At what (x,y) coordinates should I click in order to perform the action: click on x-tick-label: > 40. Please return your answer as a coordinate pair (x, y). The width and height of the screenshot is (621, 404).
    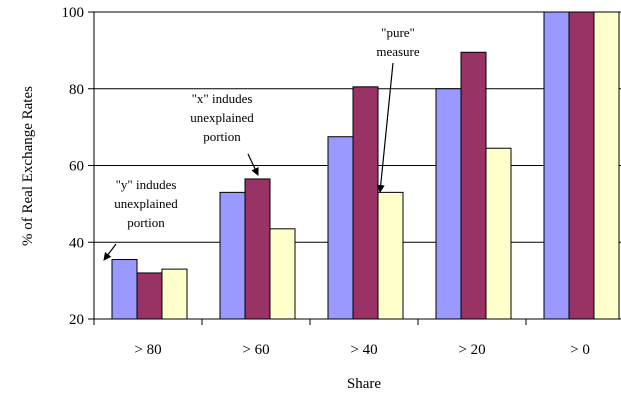
    Looking at the image, I should click on (363, 350).